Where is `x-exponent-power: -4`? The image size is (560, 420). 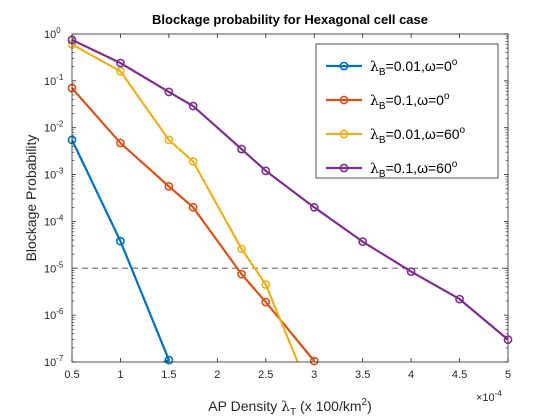 x-exponent-power: -4 is located at coordinates (499, 393).